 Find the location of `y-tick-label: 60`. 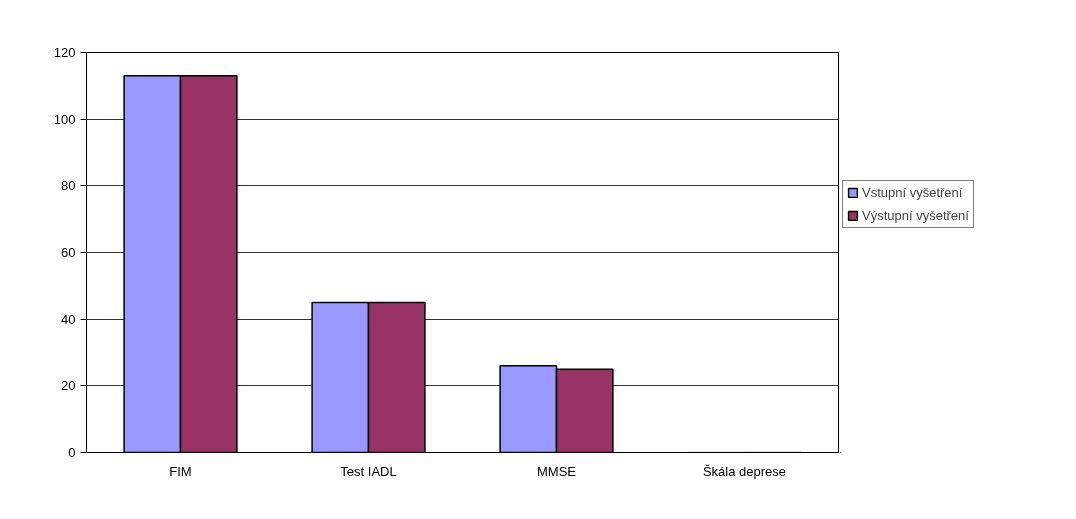

y-tick-label: 60 is located at coordinates (68, 252).